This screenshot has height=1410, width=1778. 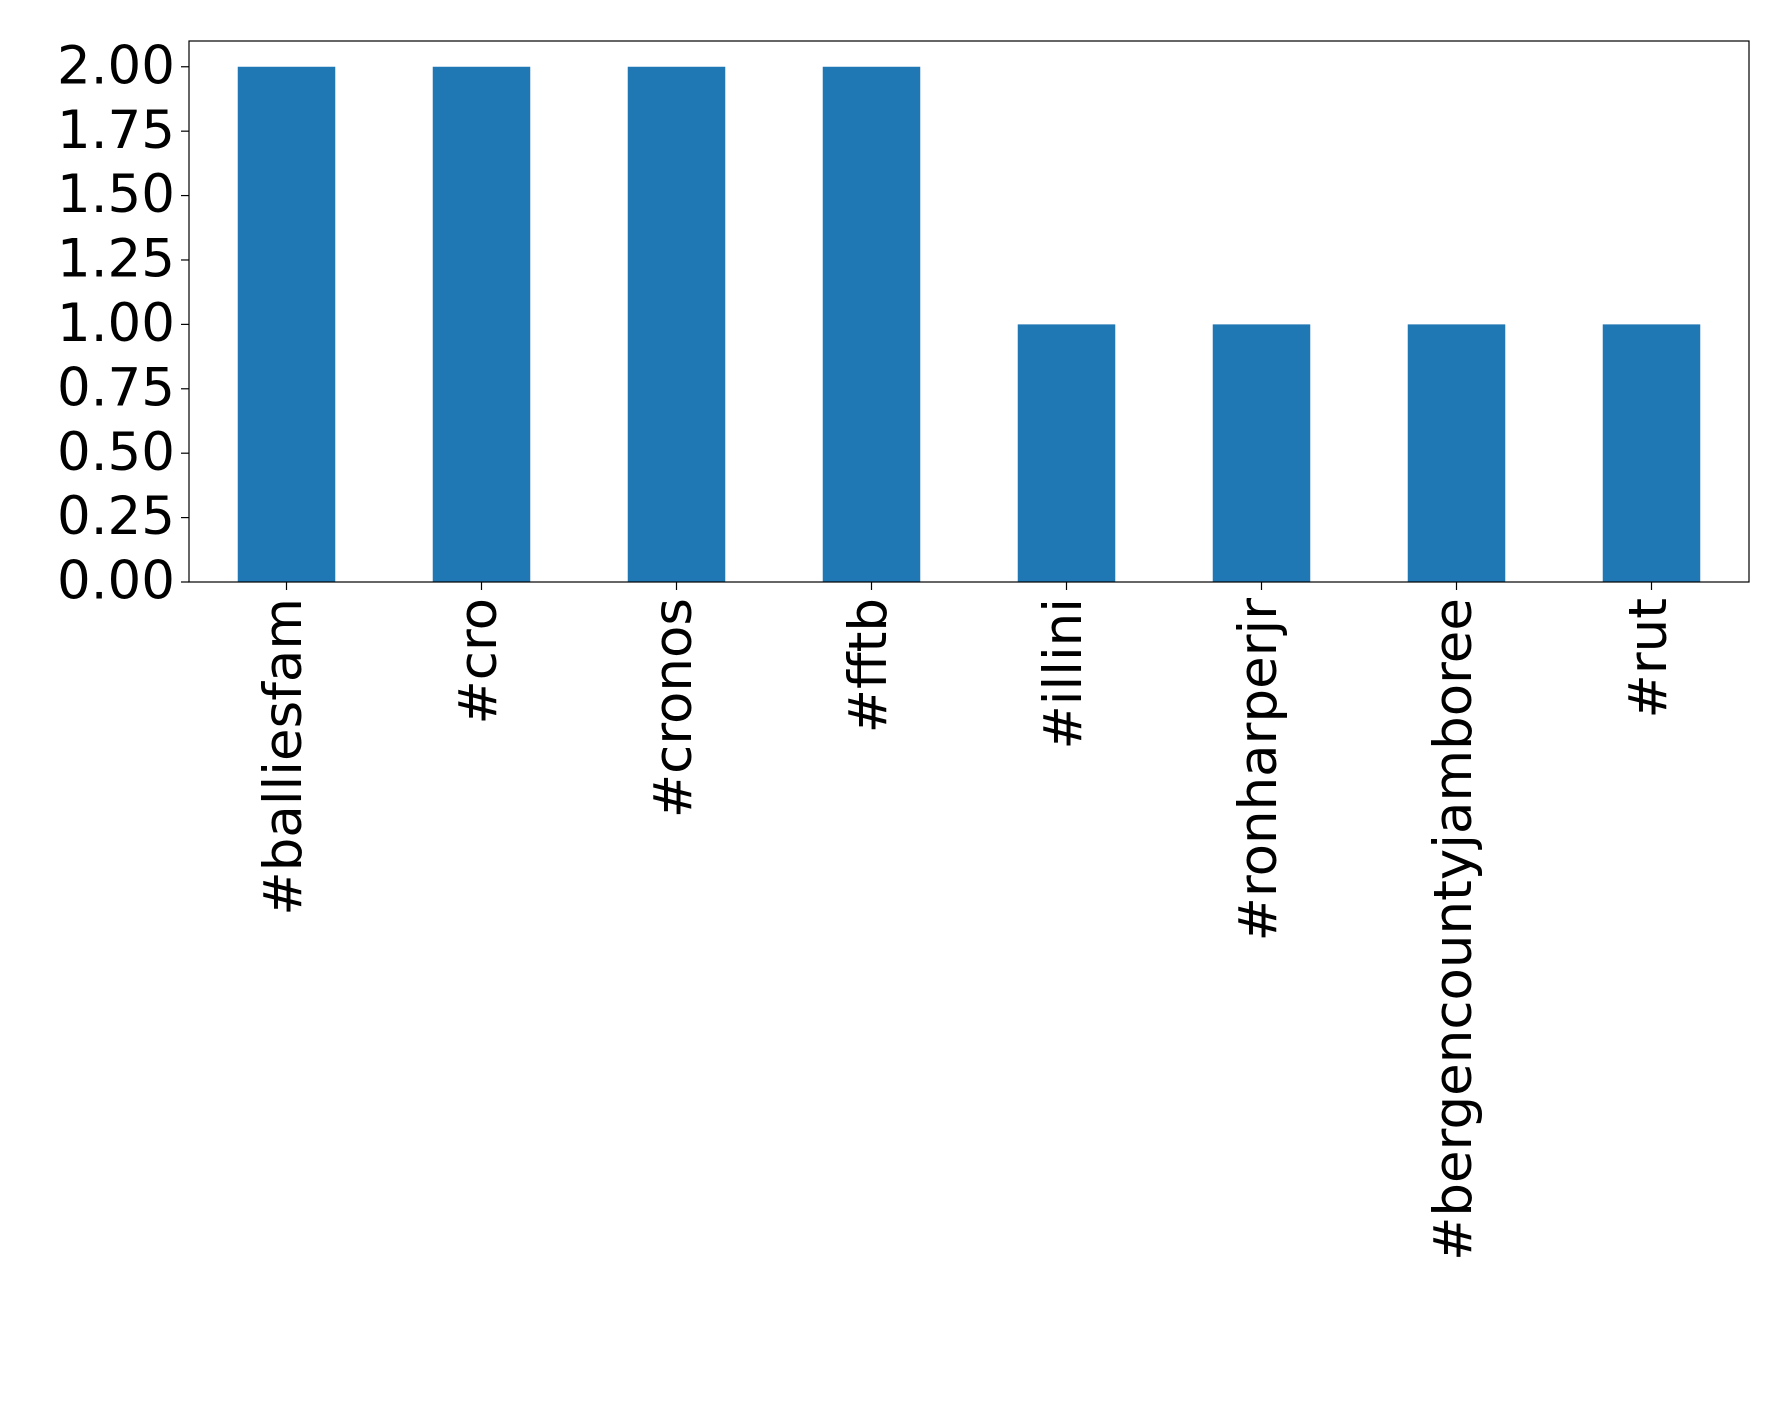 What do you see at coordinates (283, 757) in the screenshot?
I see `x-tick-label: #balliesfam` at bounding box center [283, 757].